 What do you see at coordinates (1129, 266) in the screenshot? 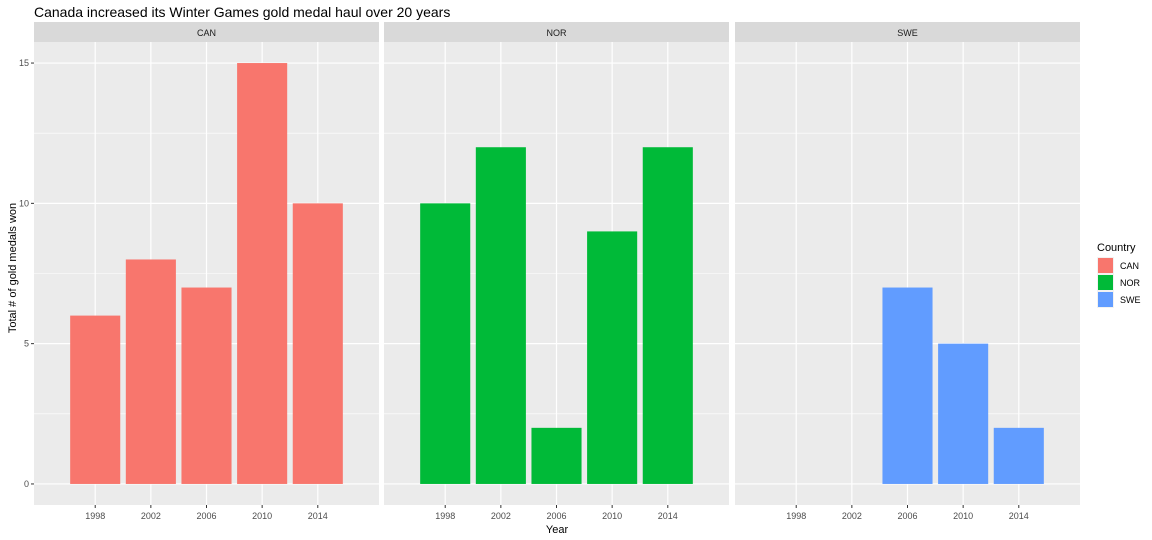
I see `legend-label-can: CAN` at bounding box center [1129, 266].